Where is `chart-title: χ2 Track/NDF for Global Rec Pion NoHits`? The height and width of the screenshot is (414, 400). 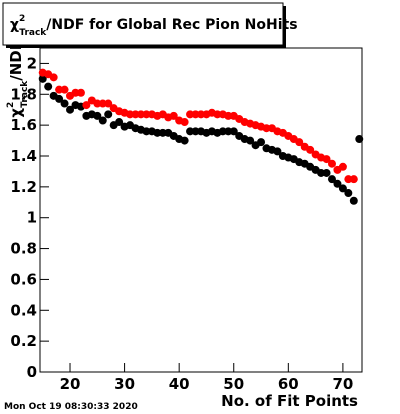
chart-title: χ2 Track/NDF for Global Rec Pion NoHits is located at coordinates (154, 26).